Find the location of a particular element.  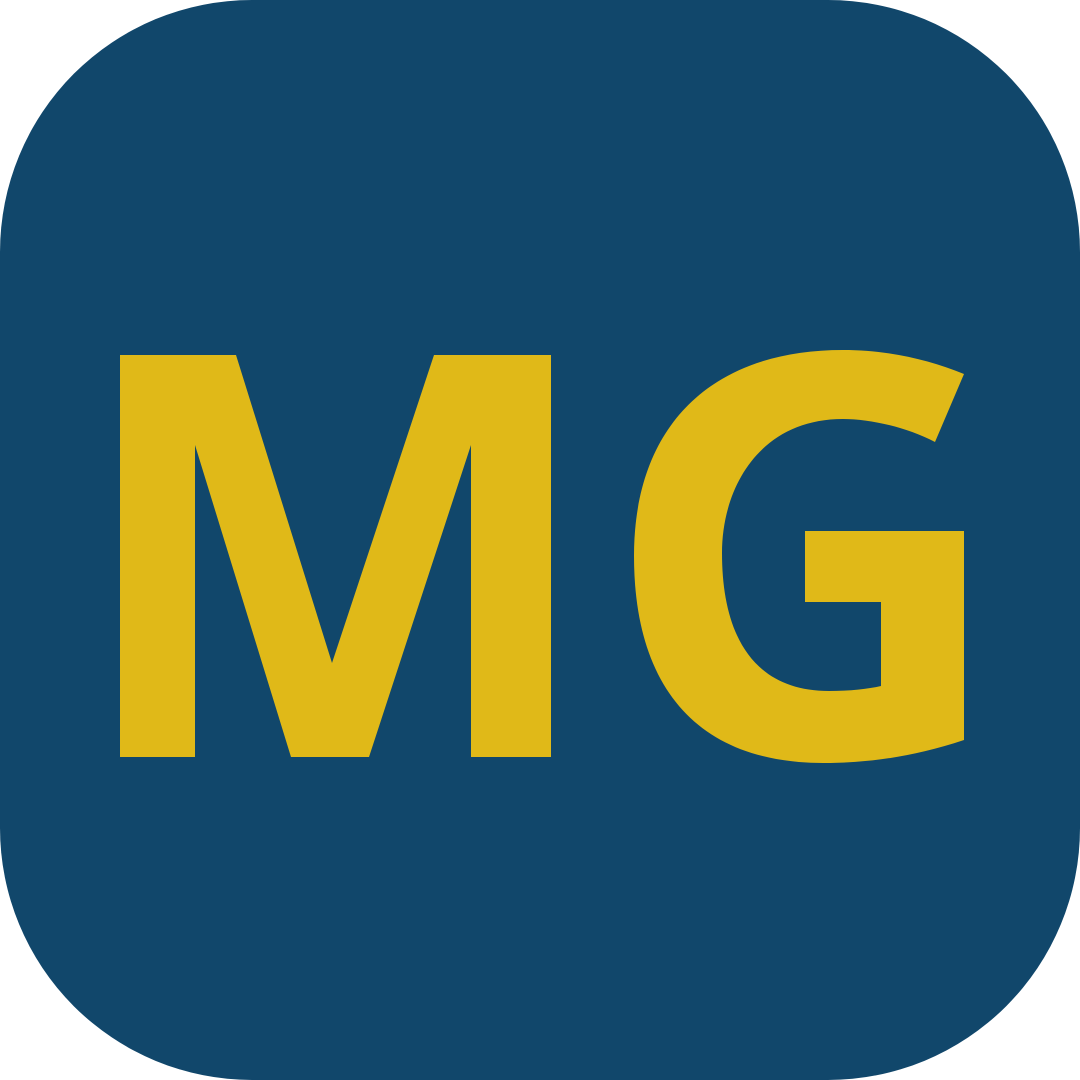

letter-g is located at coordinates (799, 556).